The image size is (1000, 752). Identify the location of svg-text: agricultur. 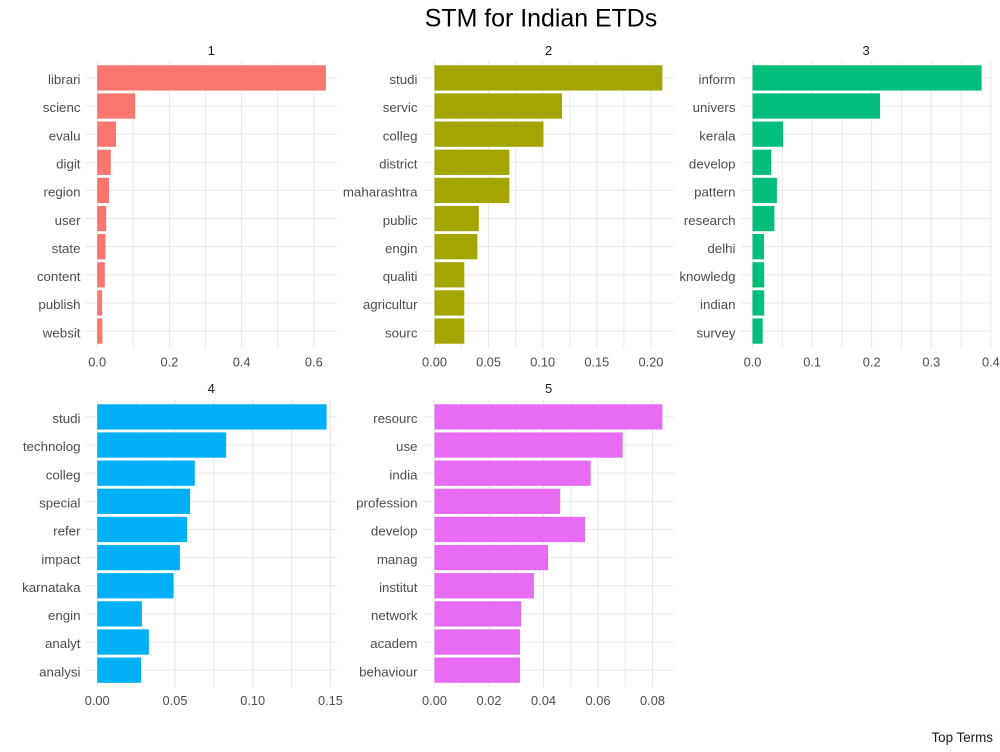
(390, 304).